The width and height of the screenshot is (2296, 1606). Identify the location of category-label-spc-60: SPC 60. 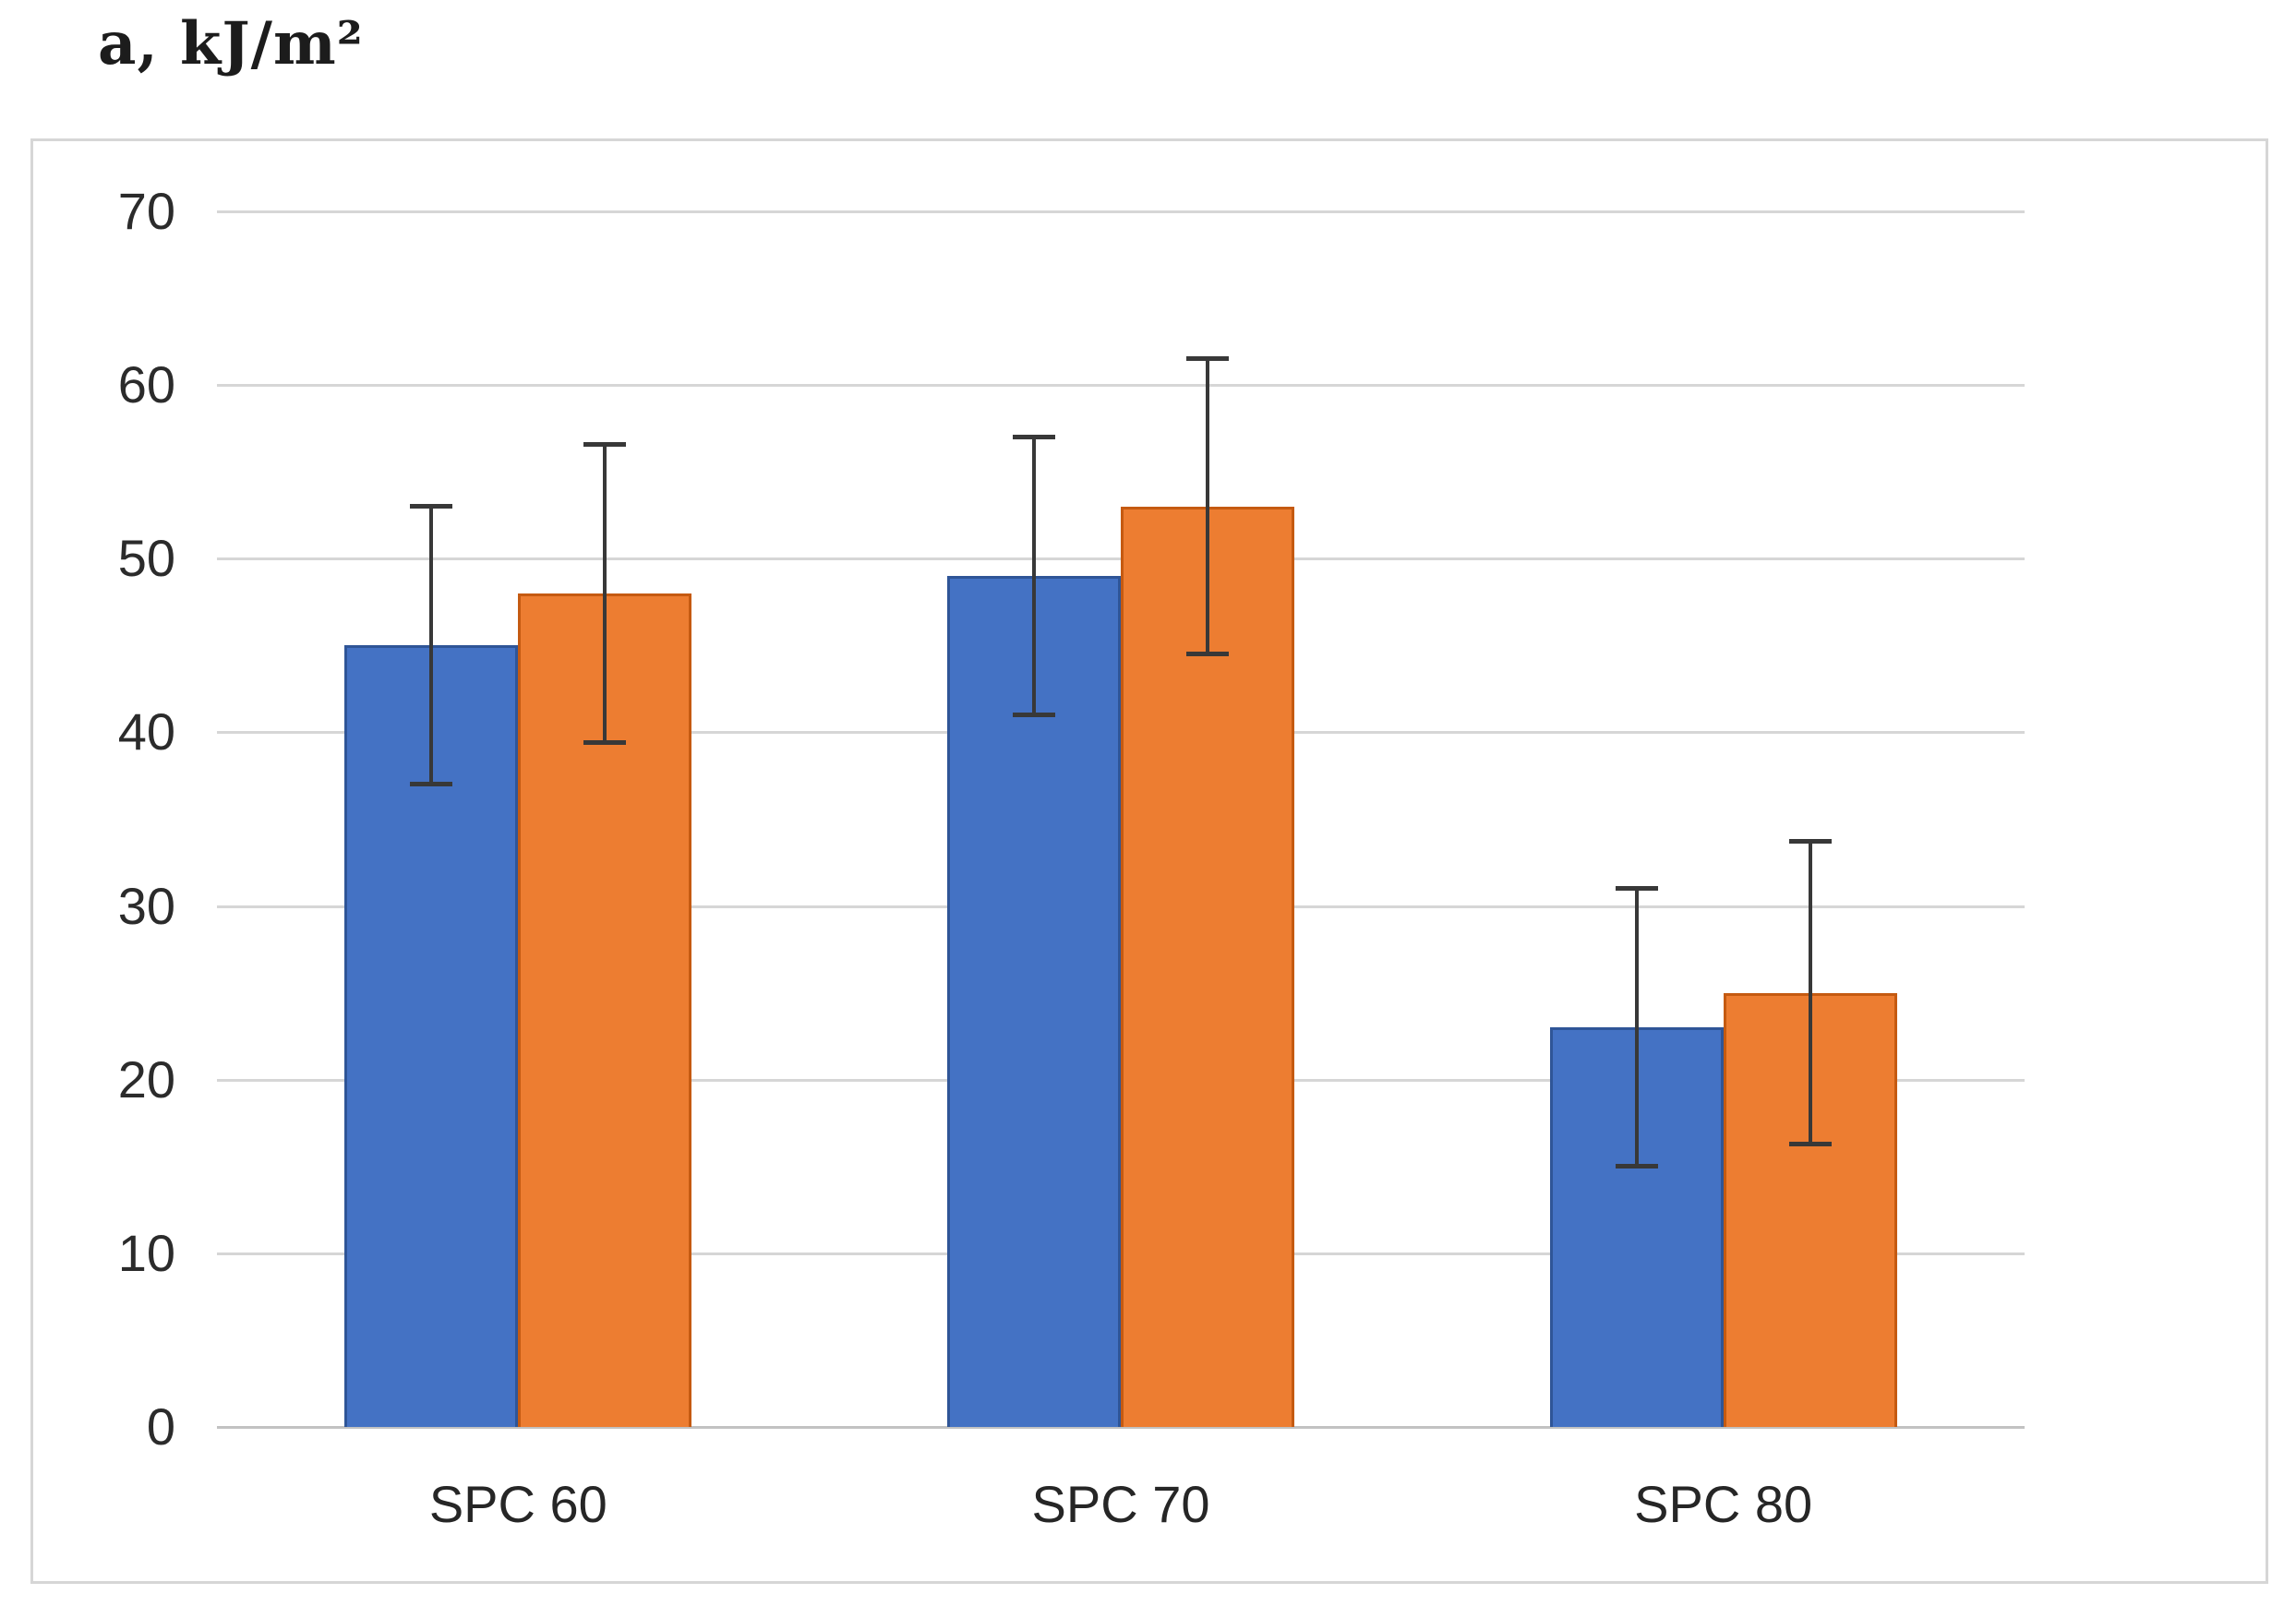
(517, 1504).